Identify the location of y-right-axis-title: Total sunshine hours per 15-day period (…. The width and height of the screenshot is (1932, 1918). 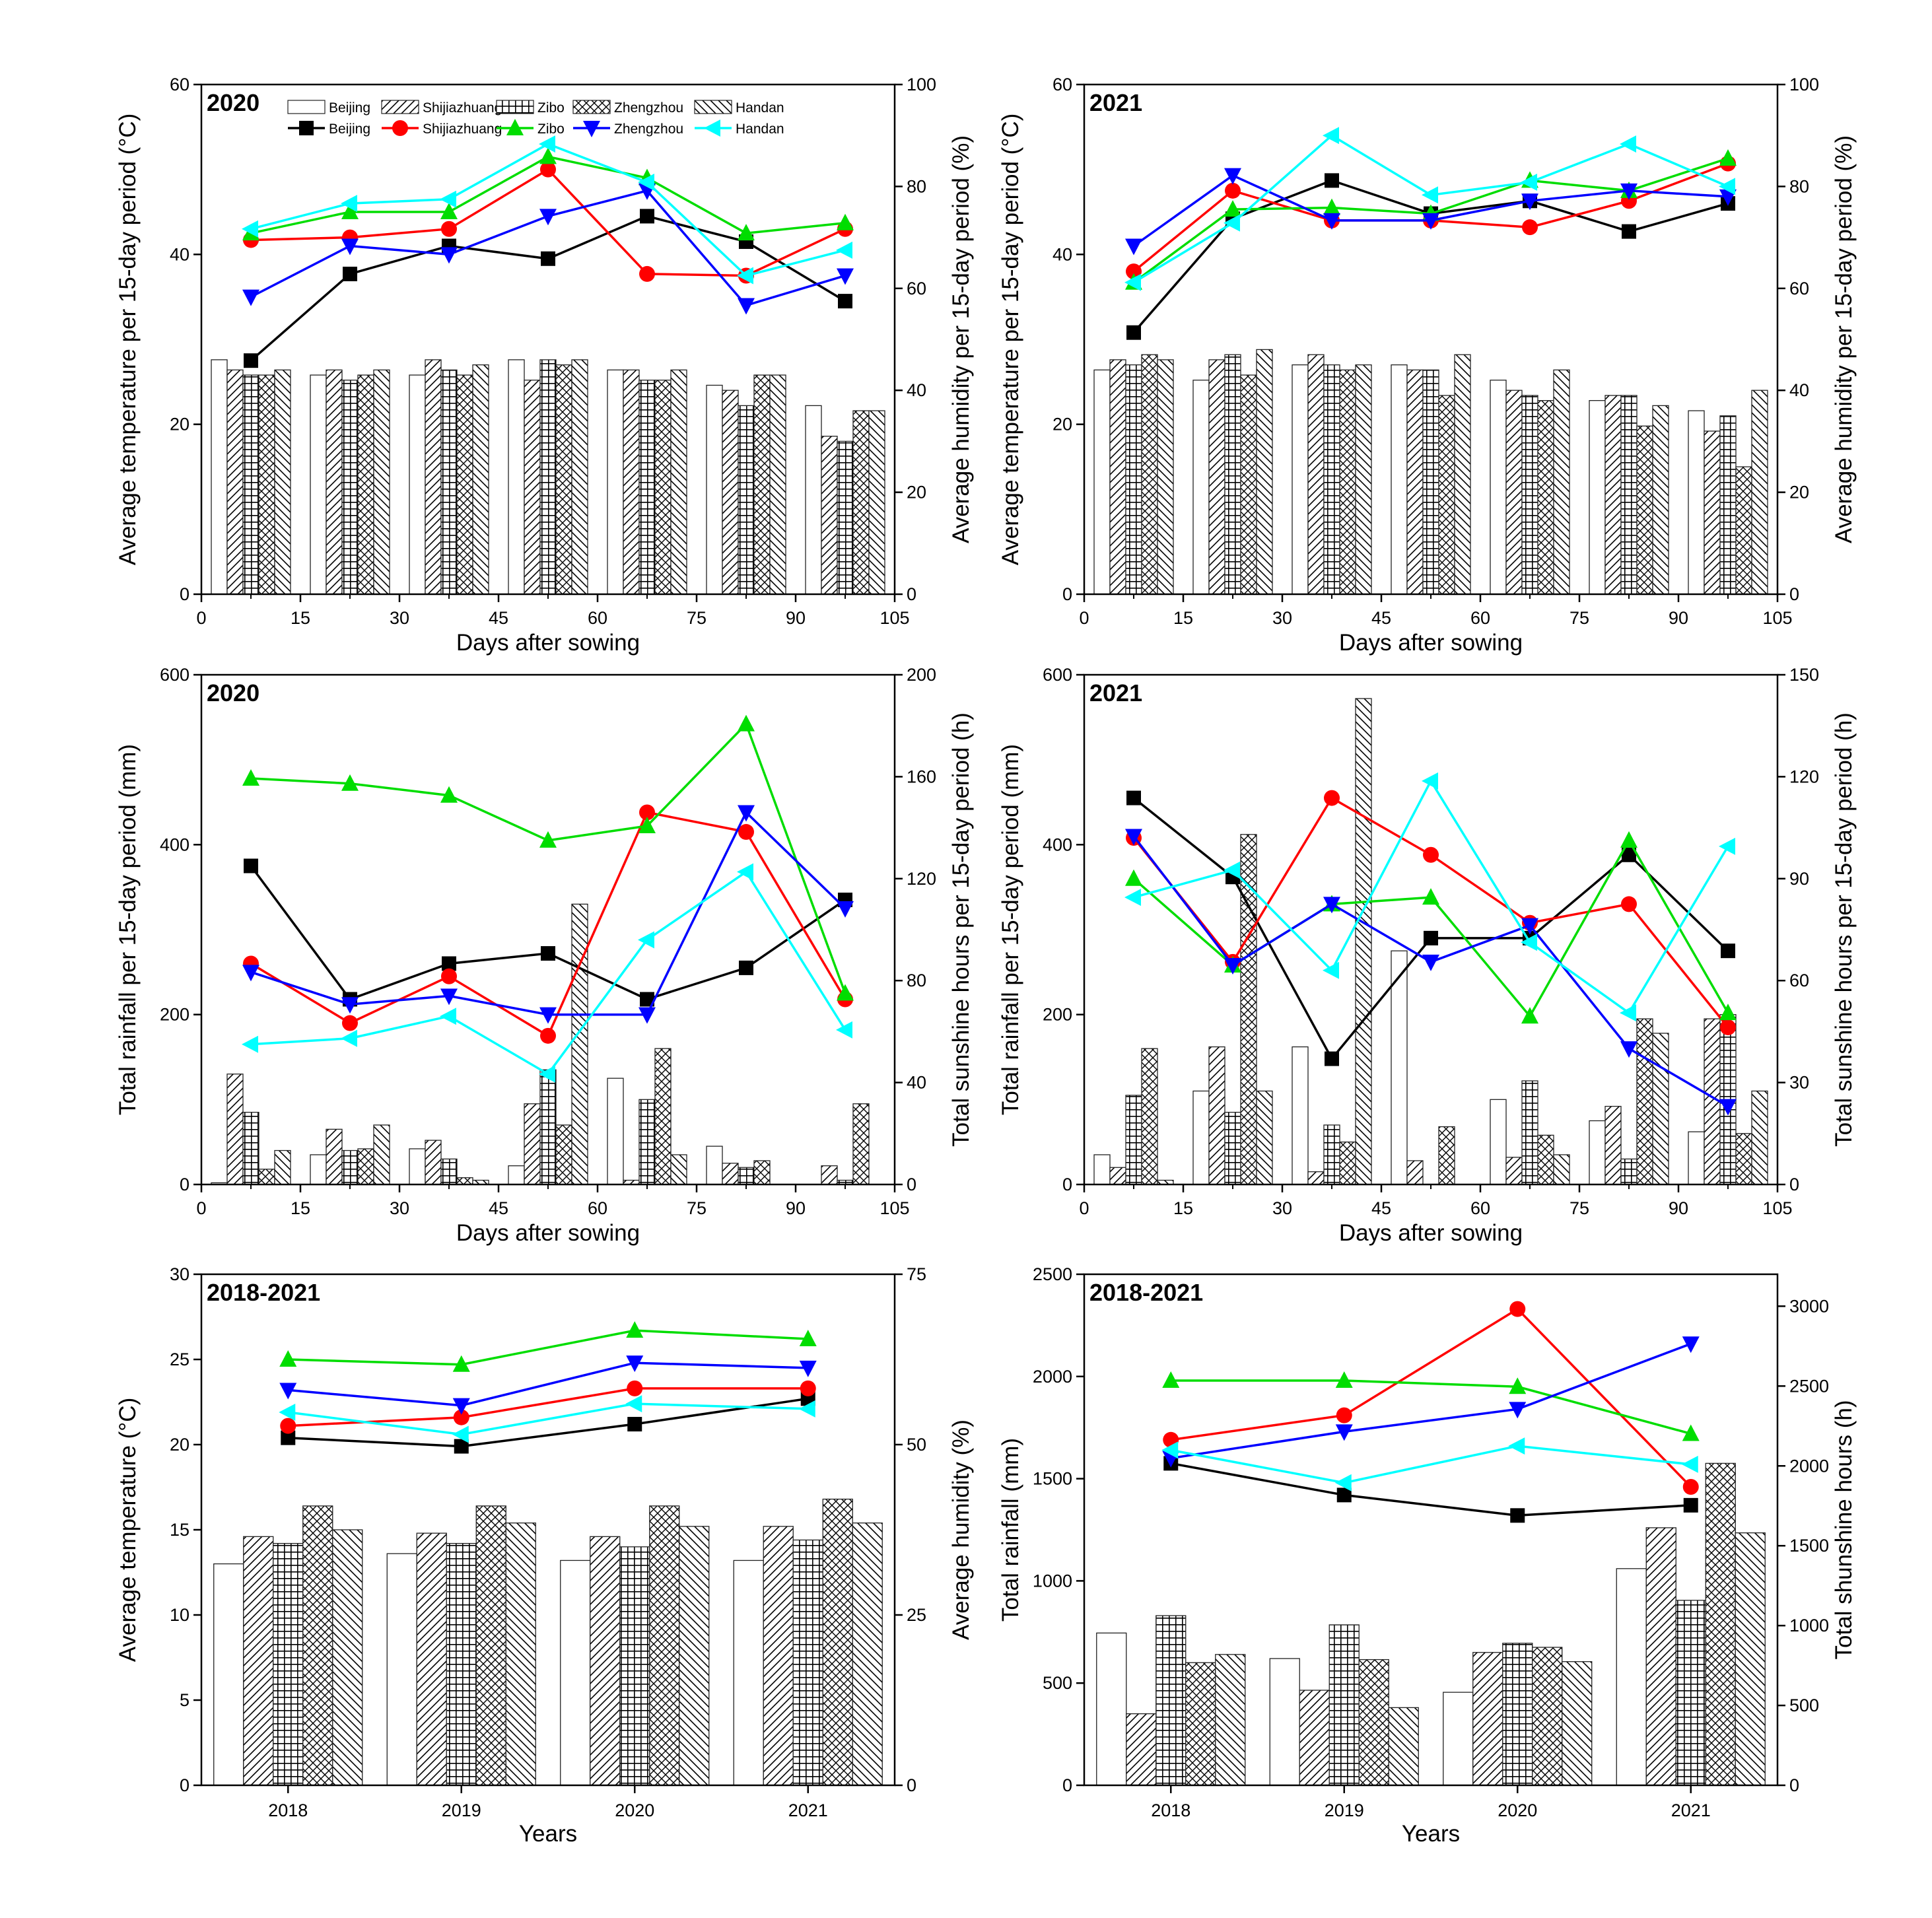
(961, 929).